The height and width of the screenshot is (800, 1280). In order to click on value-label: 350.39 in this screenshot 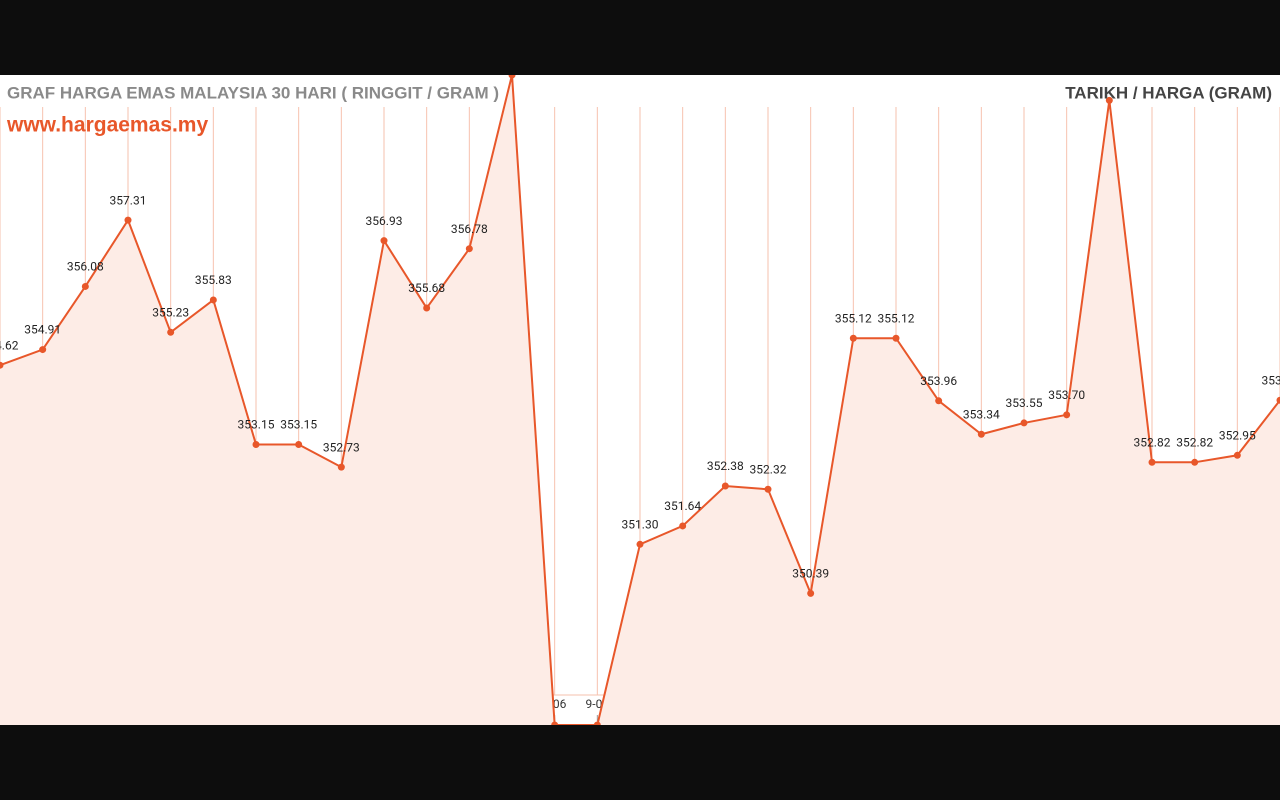, I will do `click(810, 574)`.